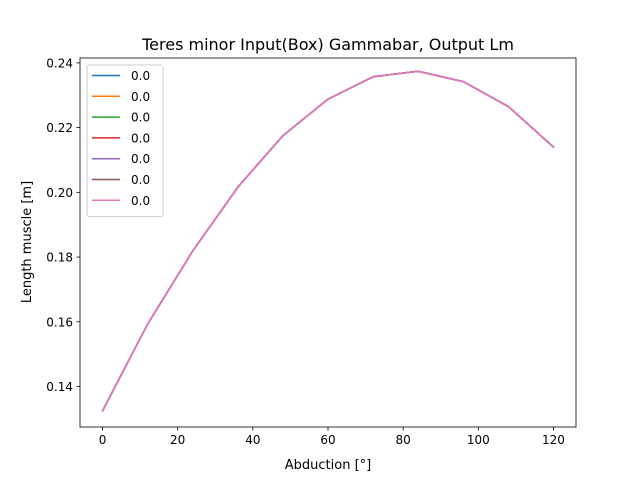 The width and height of the screenshot is (640, 480). I want to click on legend: 0.0 0.0 0.0 0.0 0.0 0.0 0.0, so click(125, 141).